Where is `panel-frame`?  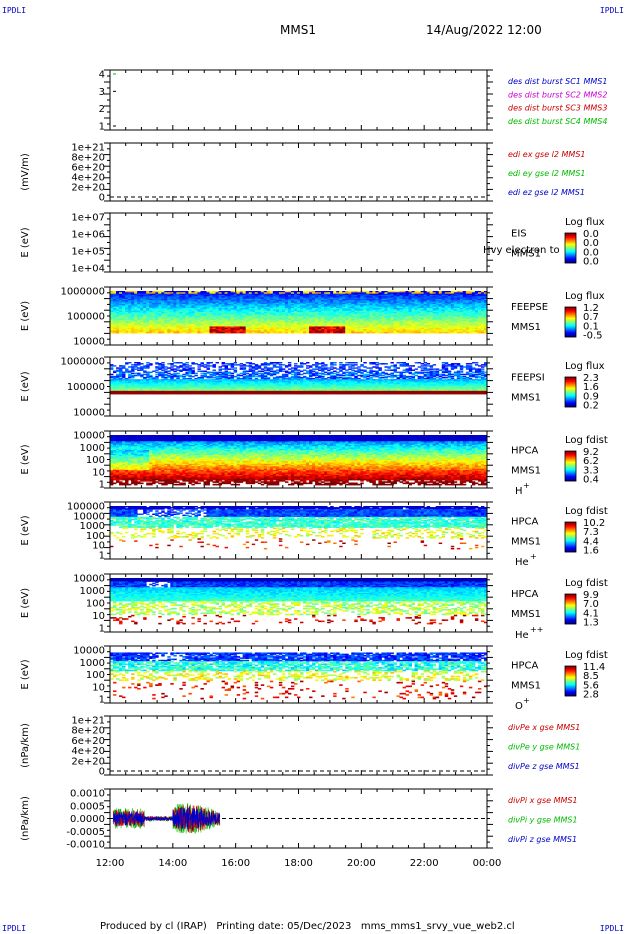
panel-frame is located at coordinates (298, 172).